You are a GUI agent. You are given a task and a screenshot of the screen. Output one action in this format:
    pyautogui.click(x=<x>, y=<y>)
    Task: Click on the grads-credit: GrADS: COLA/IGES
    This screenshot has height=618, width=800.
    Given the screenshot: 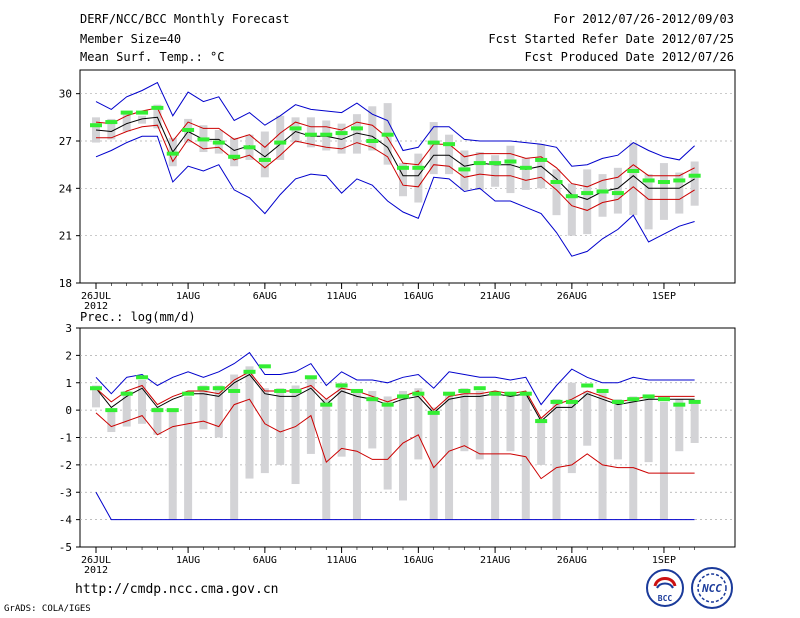 What is the action you would take?
    pyautogui.click(x=47, y=609)
    